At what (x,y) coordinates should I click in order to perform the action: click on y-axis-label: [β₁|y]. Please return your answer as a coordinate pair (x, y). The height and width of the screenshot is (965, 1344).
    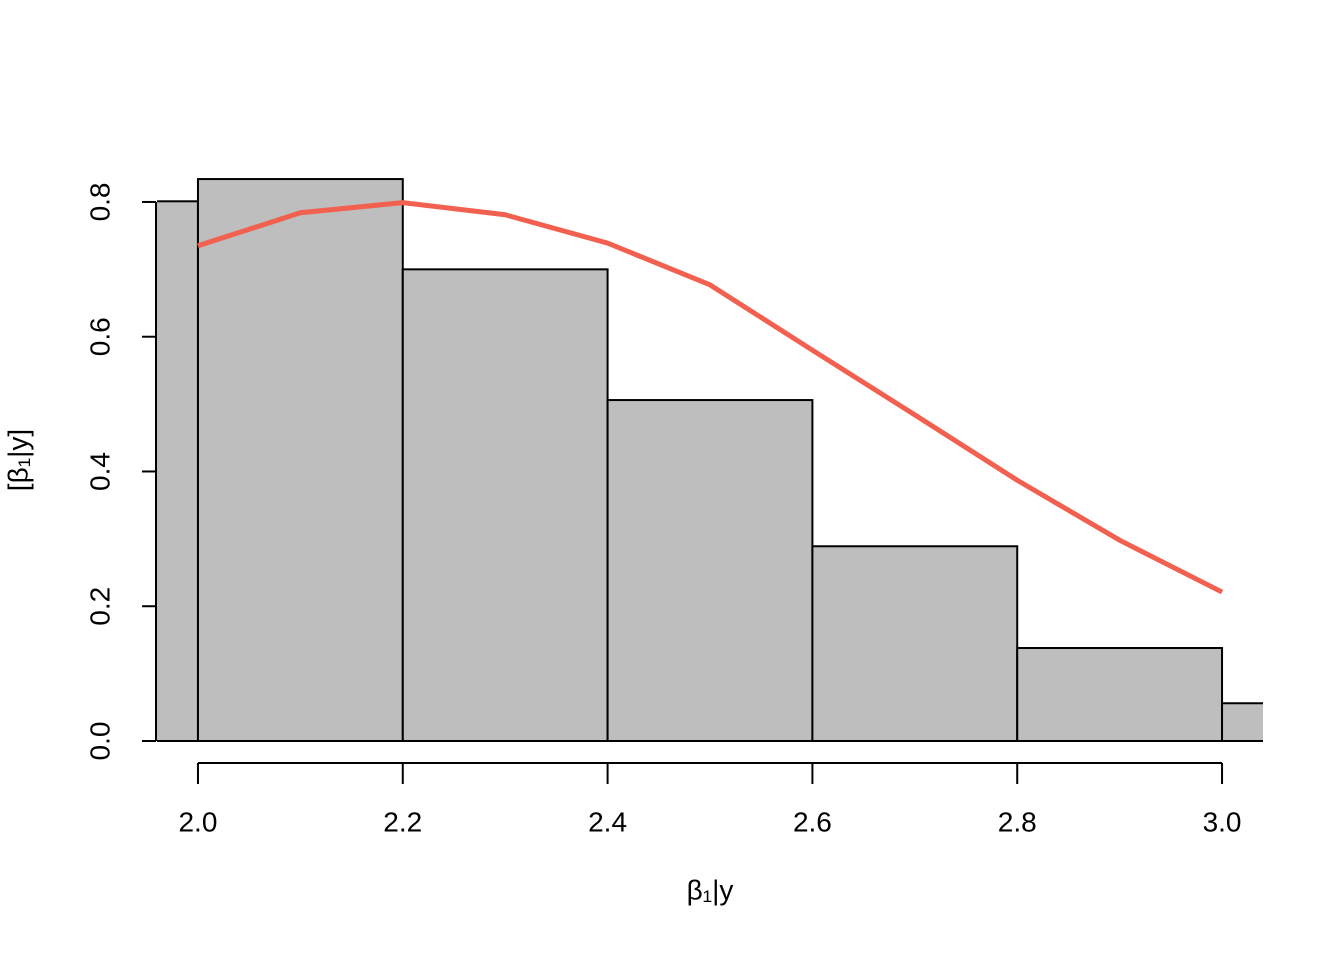
    Looking at the image, I should click on (17, 460).